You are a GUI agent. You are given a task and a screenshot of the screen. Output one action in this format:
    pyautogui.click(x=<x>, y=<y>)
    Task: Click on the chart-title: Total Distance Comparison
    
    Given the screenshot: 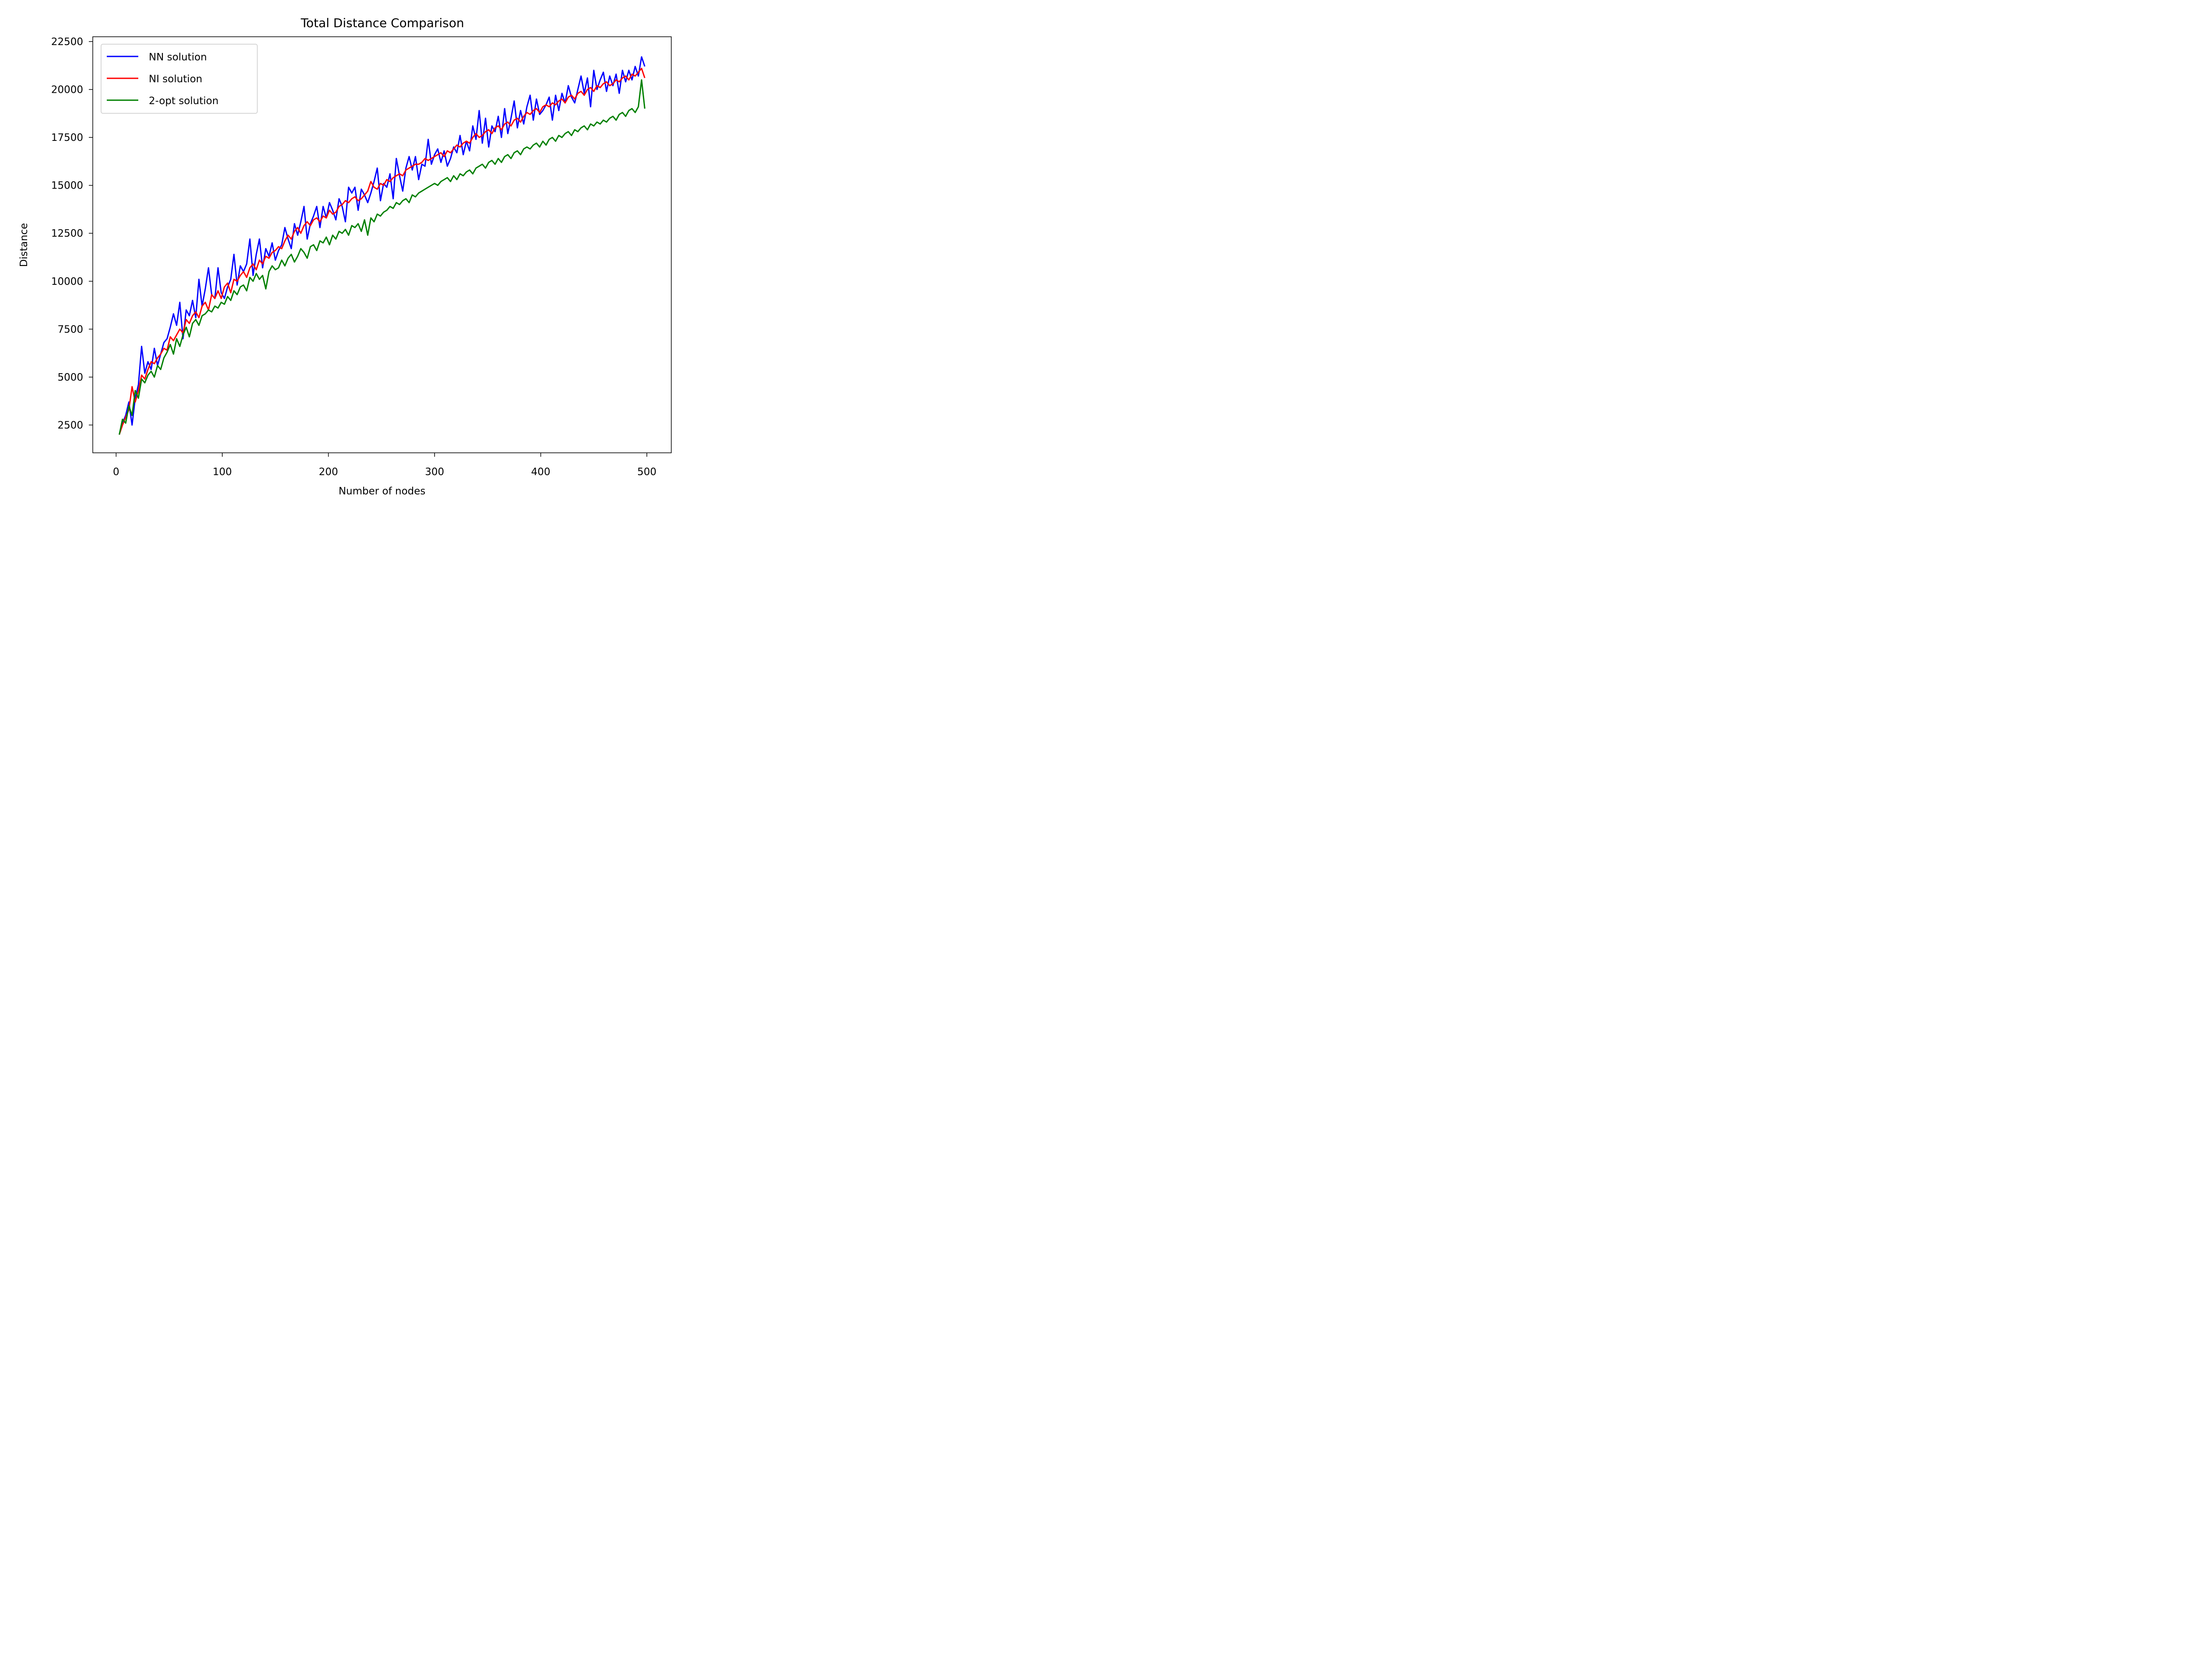 What is the action you would take?
    pyautogui.click(x=382, y=23)
    